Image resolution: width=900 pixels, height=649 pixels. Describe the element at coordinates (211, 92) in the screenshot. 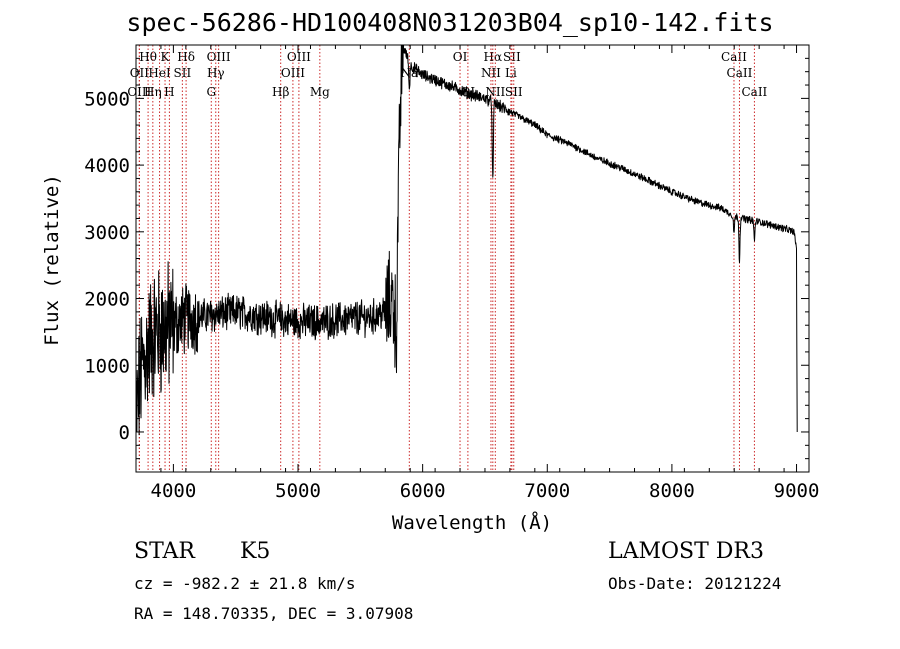

I see `line-marker-label: G` at that location.